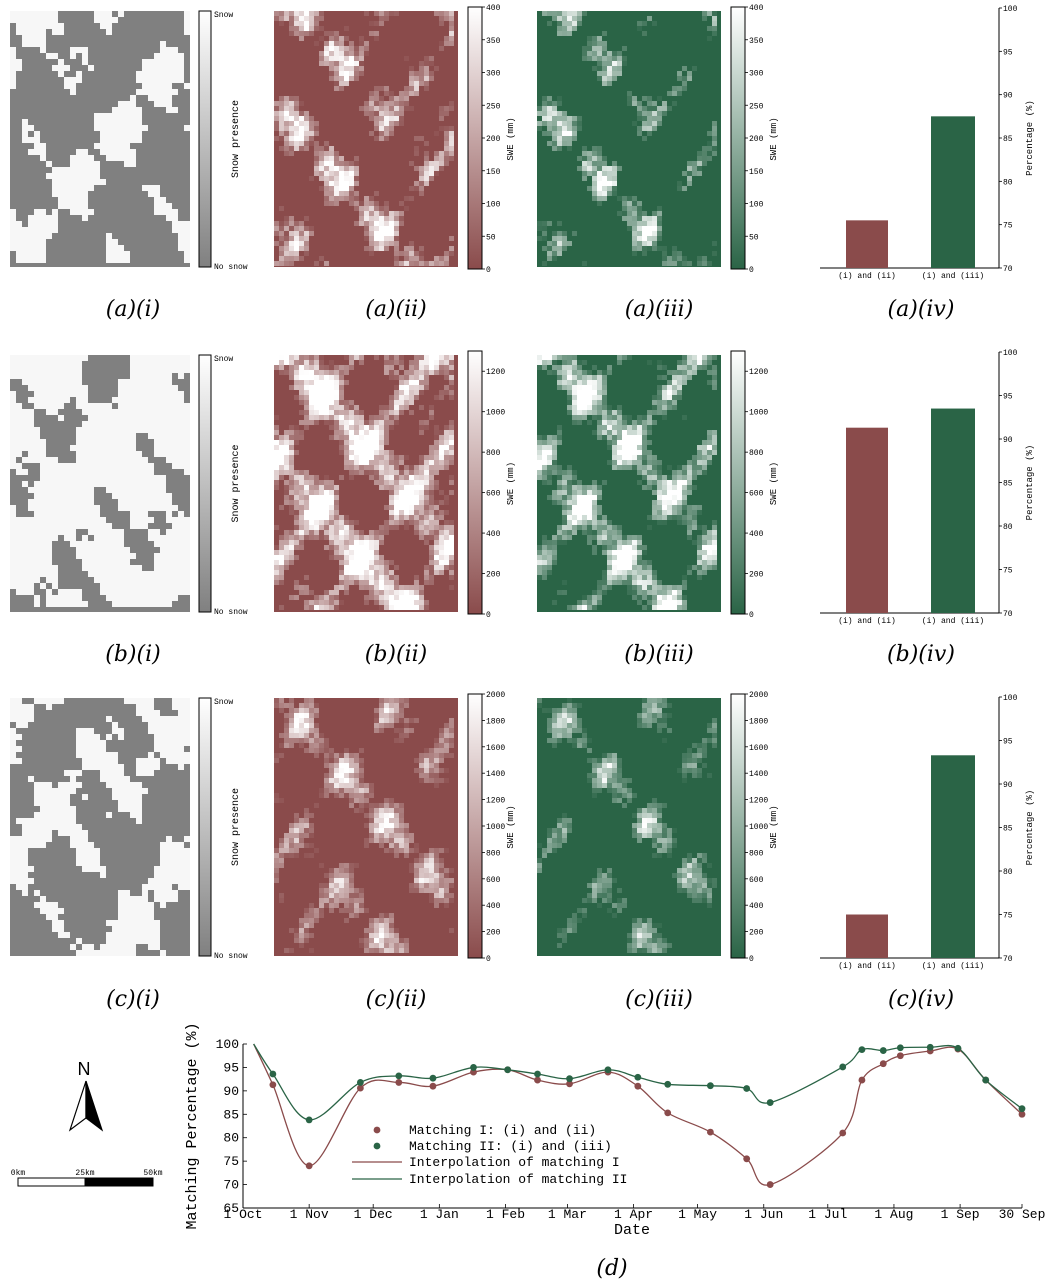 This screenshot has height=1285, width=1049. Describe the element at coordinates (495, 721) in the screenshot. I see `swe-colorbar-tick-label: 1800` at that location.